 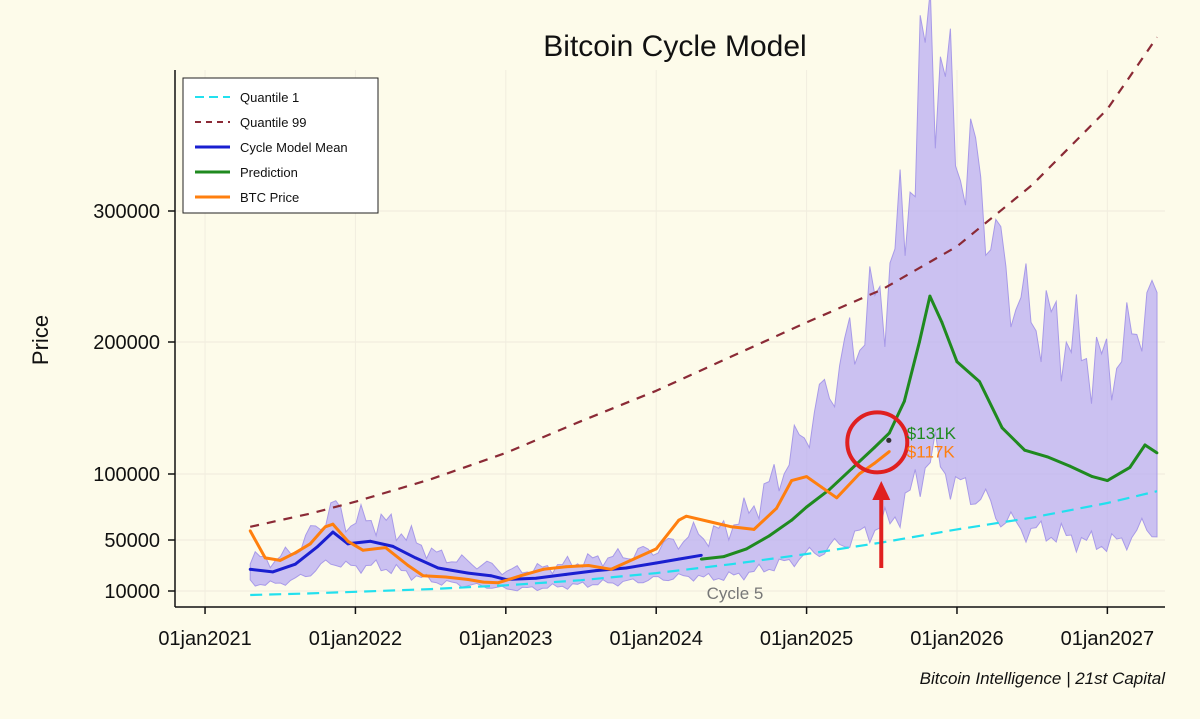 What do you see at coordinates (505, 639) in the screenshot?
I see `x-tick-label: 01jan2023` at bounding box center [505, 639].